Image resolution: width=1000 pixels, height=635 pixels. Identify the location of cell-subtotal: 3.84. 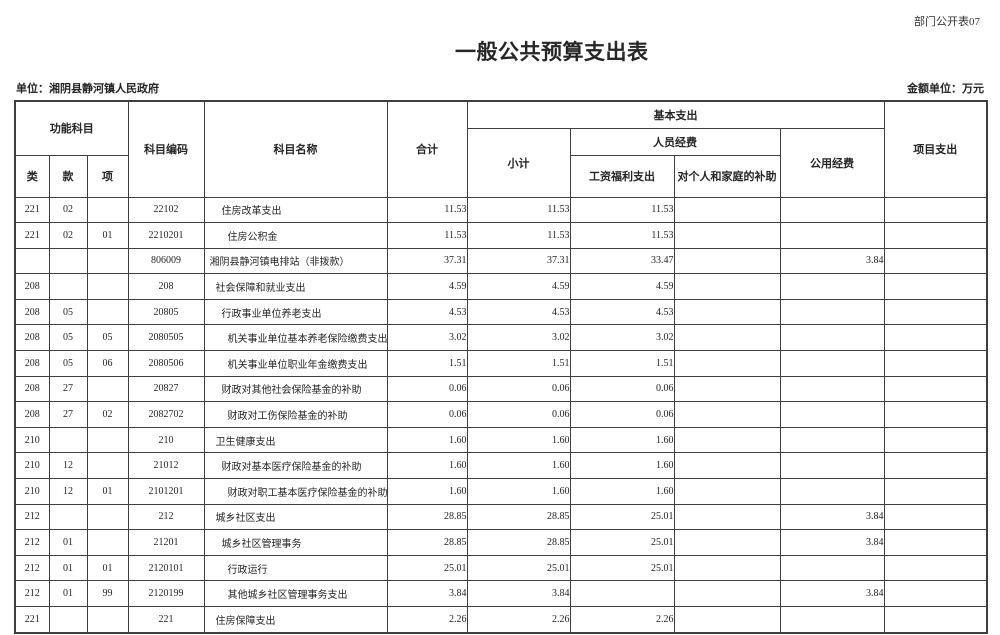
(518, 593).